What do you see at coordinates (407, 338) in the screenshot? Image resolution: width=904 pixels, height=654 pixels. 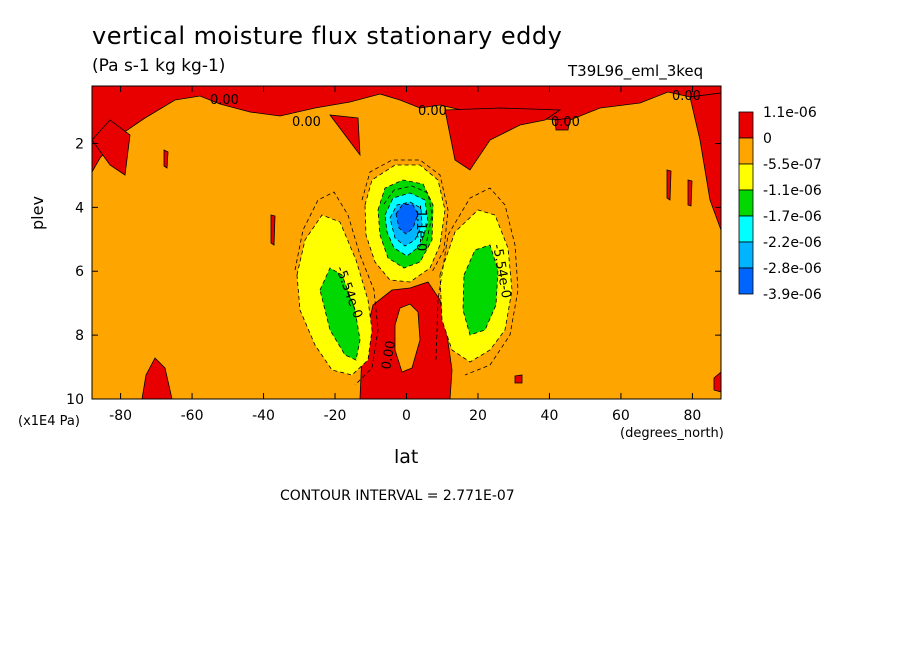 I see `zero-contour-hole` at bounding box center [407, 338].